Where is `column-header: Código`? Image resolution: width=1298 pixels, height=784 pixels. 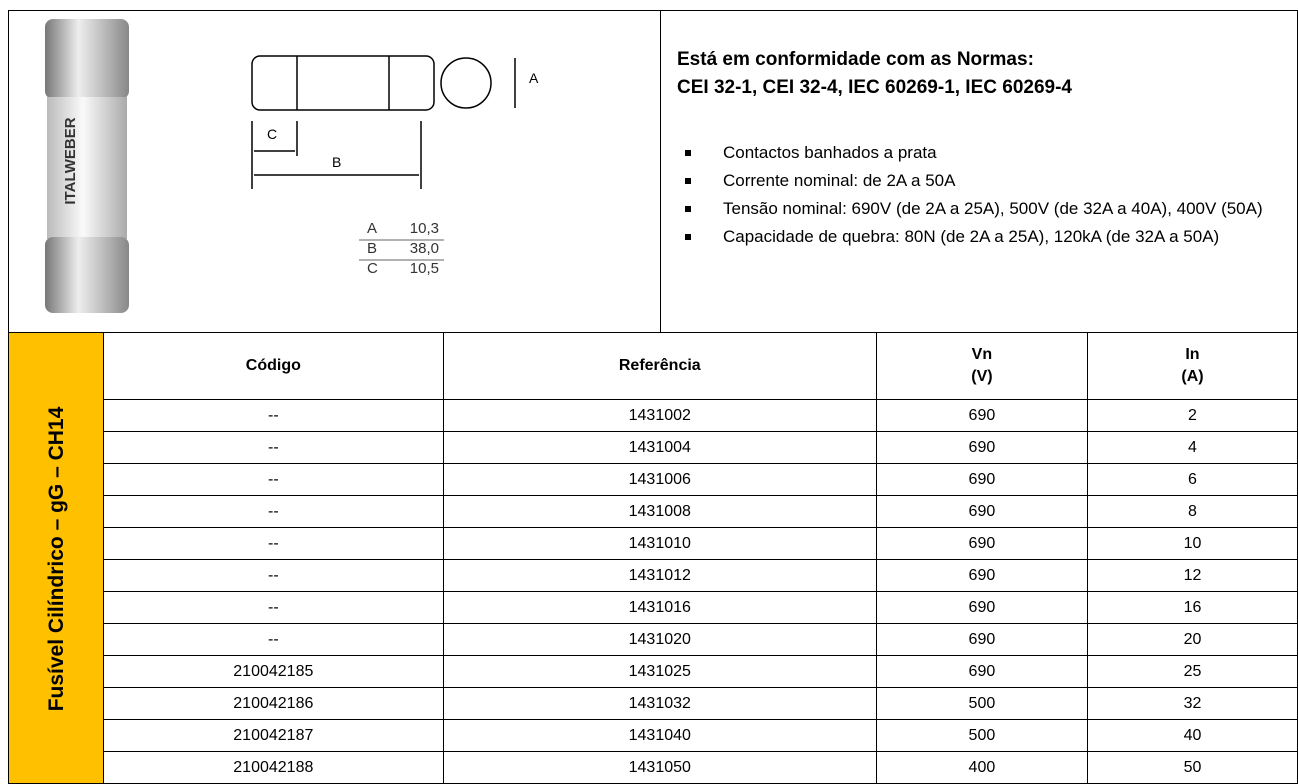 column-header: Código is located at coordinates (273, 366).